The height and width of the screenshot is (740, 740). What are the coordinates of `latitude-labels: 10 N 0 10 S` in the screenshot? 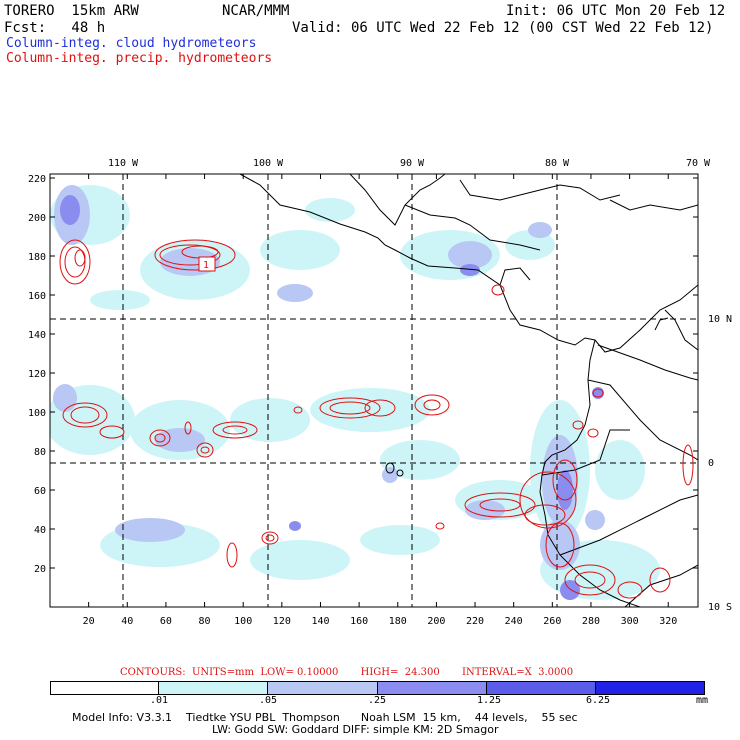 It's located at (720, 463).